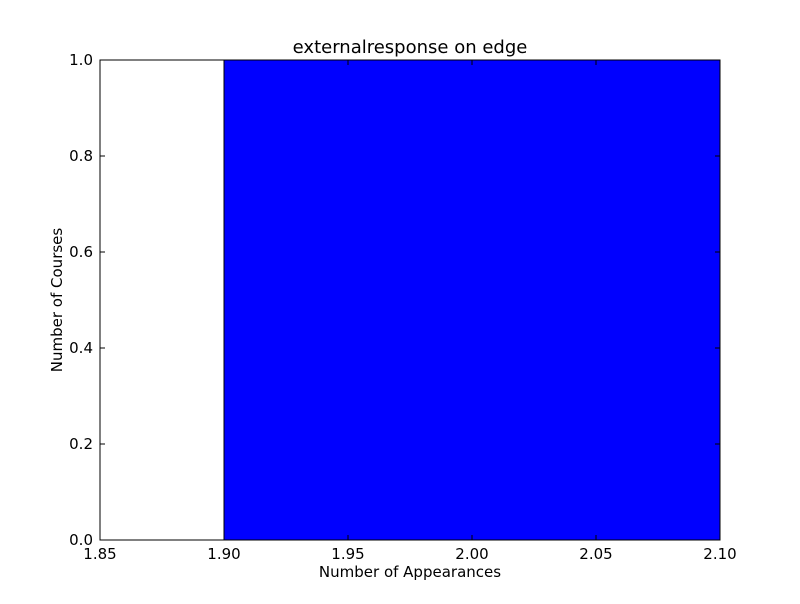 The image size is (800, 604). I want to click on y-tick-label-4: 0.8, so click(81, 156).